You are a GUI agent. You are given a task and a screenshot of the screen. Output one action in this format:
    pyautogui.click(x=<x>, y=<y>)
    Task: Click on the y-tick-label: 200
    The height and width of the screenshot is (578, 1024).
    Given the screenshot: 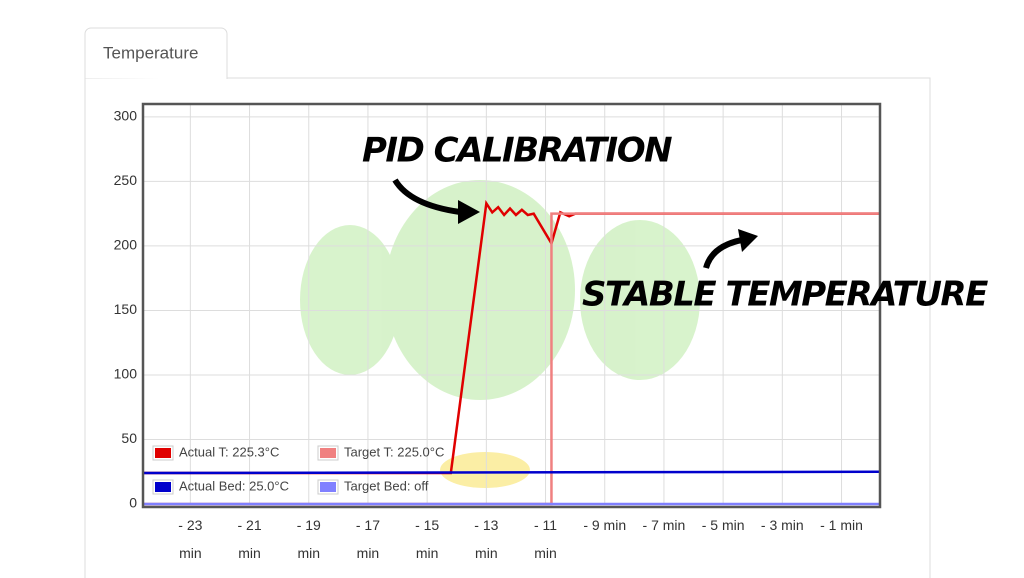 What is the action you would take?
    pyautogui.click(x=126, y=245)
    